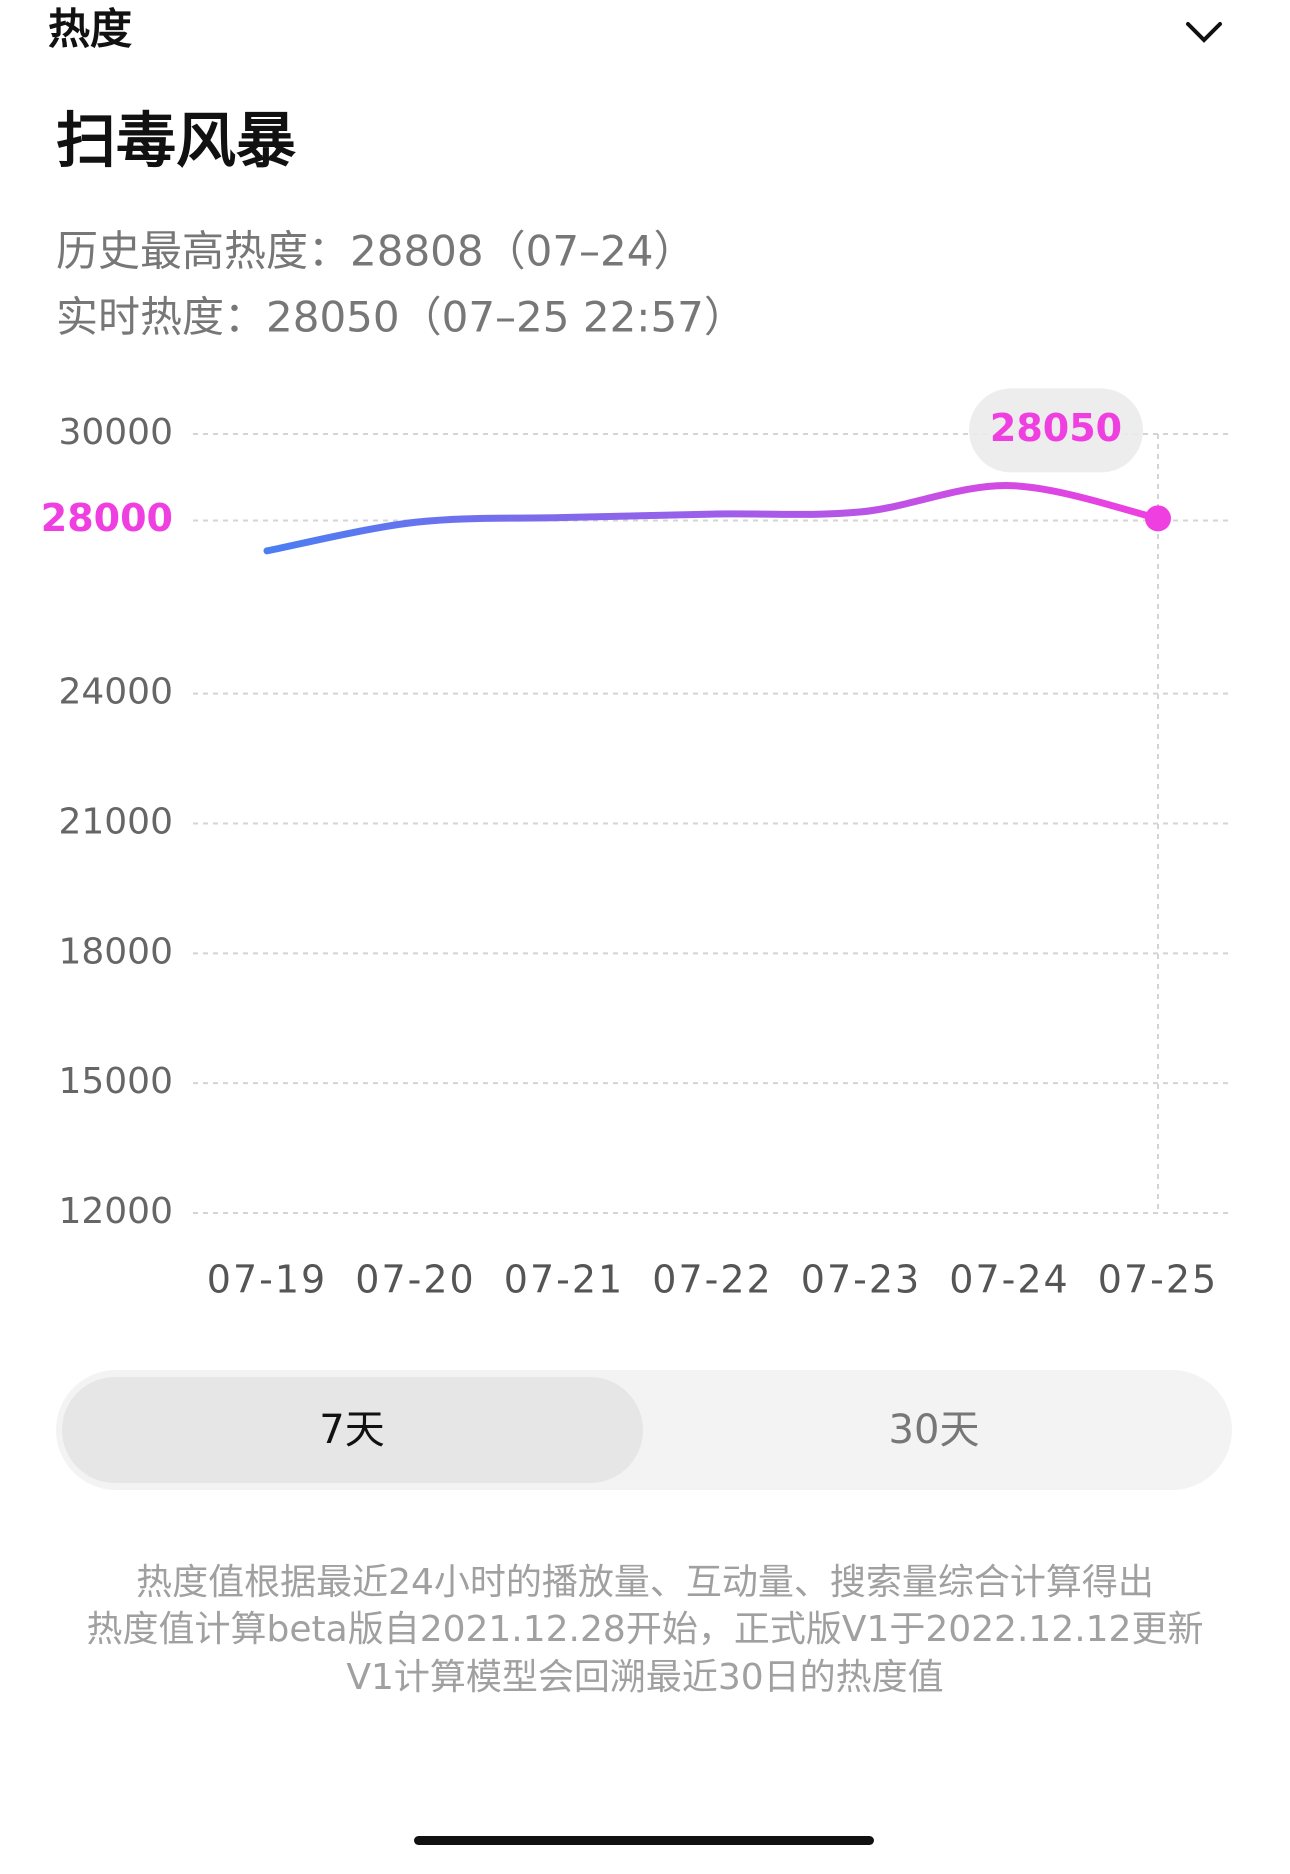 This screenshot has height=1874, width=1290. I want to click on toggle-7d: 7天, so click(351, 1430).